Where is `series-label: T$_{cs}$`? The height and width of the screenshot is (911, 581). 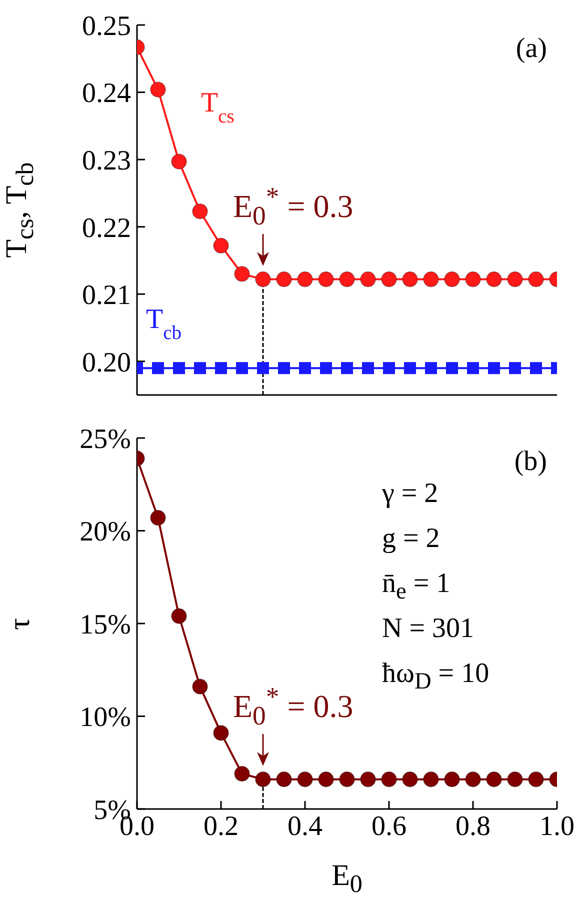 series-label: T$_{cs}$ is located at coordinates (217, 108).